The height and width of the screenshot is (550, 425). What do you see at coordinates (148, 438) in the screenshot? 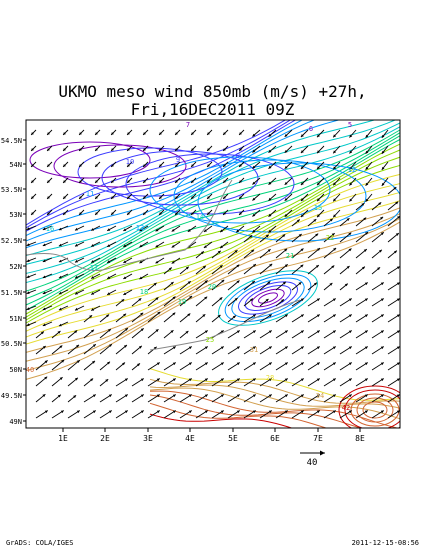
I see `x-tick-label: 3E` at bounding box center [148, 438].